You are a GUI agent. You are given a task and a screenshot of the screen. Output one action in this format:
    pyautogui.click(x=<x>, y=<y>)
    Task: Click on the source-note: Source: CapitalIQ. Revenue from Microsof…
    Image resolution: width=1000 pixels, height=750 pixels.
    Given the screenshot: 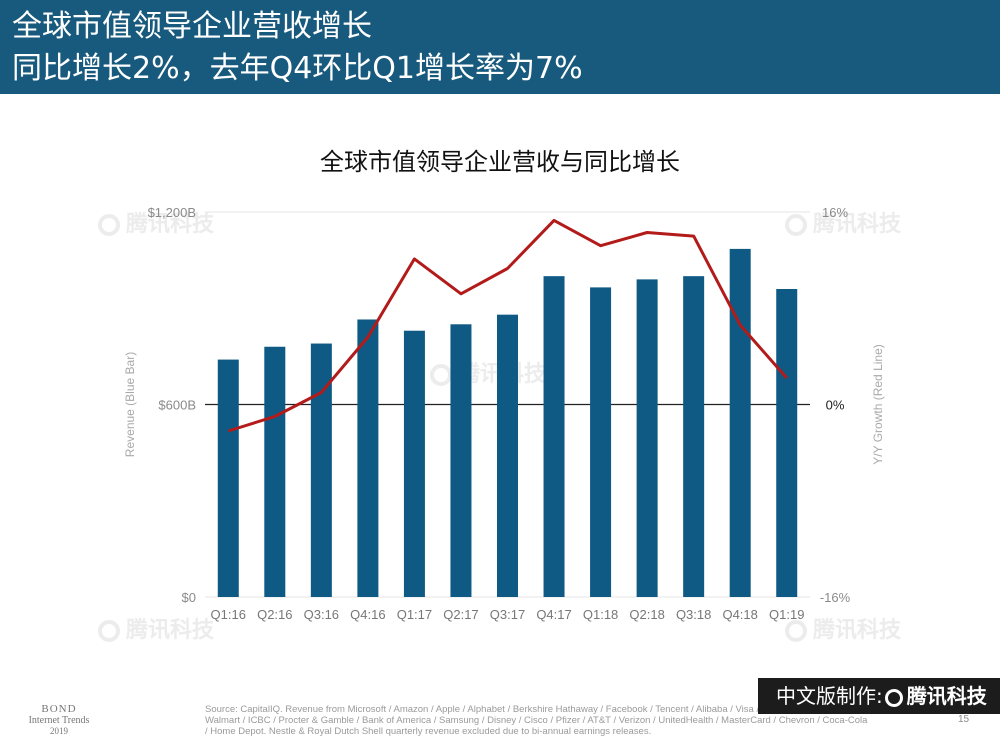 What is the action you would take?
    pyautogui.click(x=537, y=720)
    